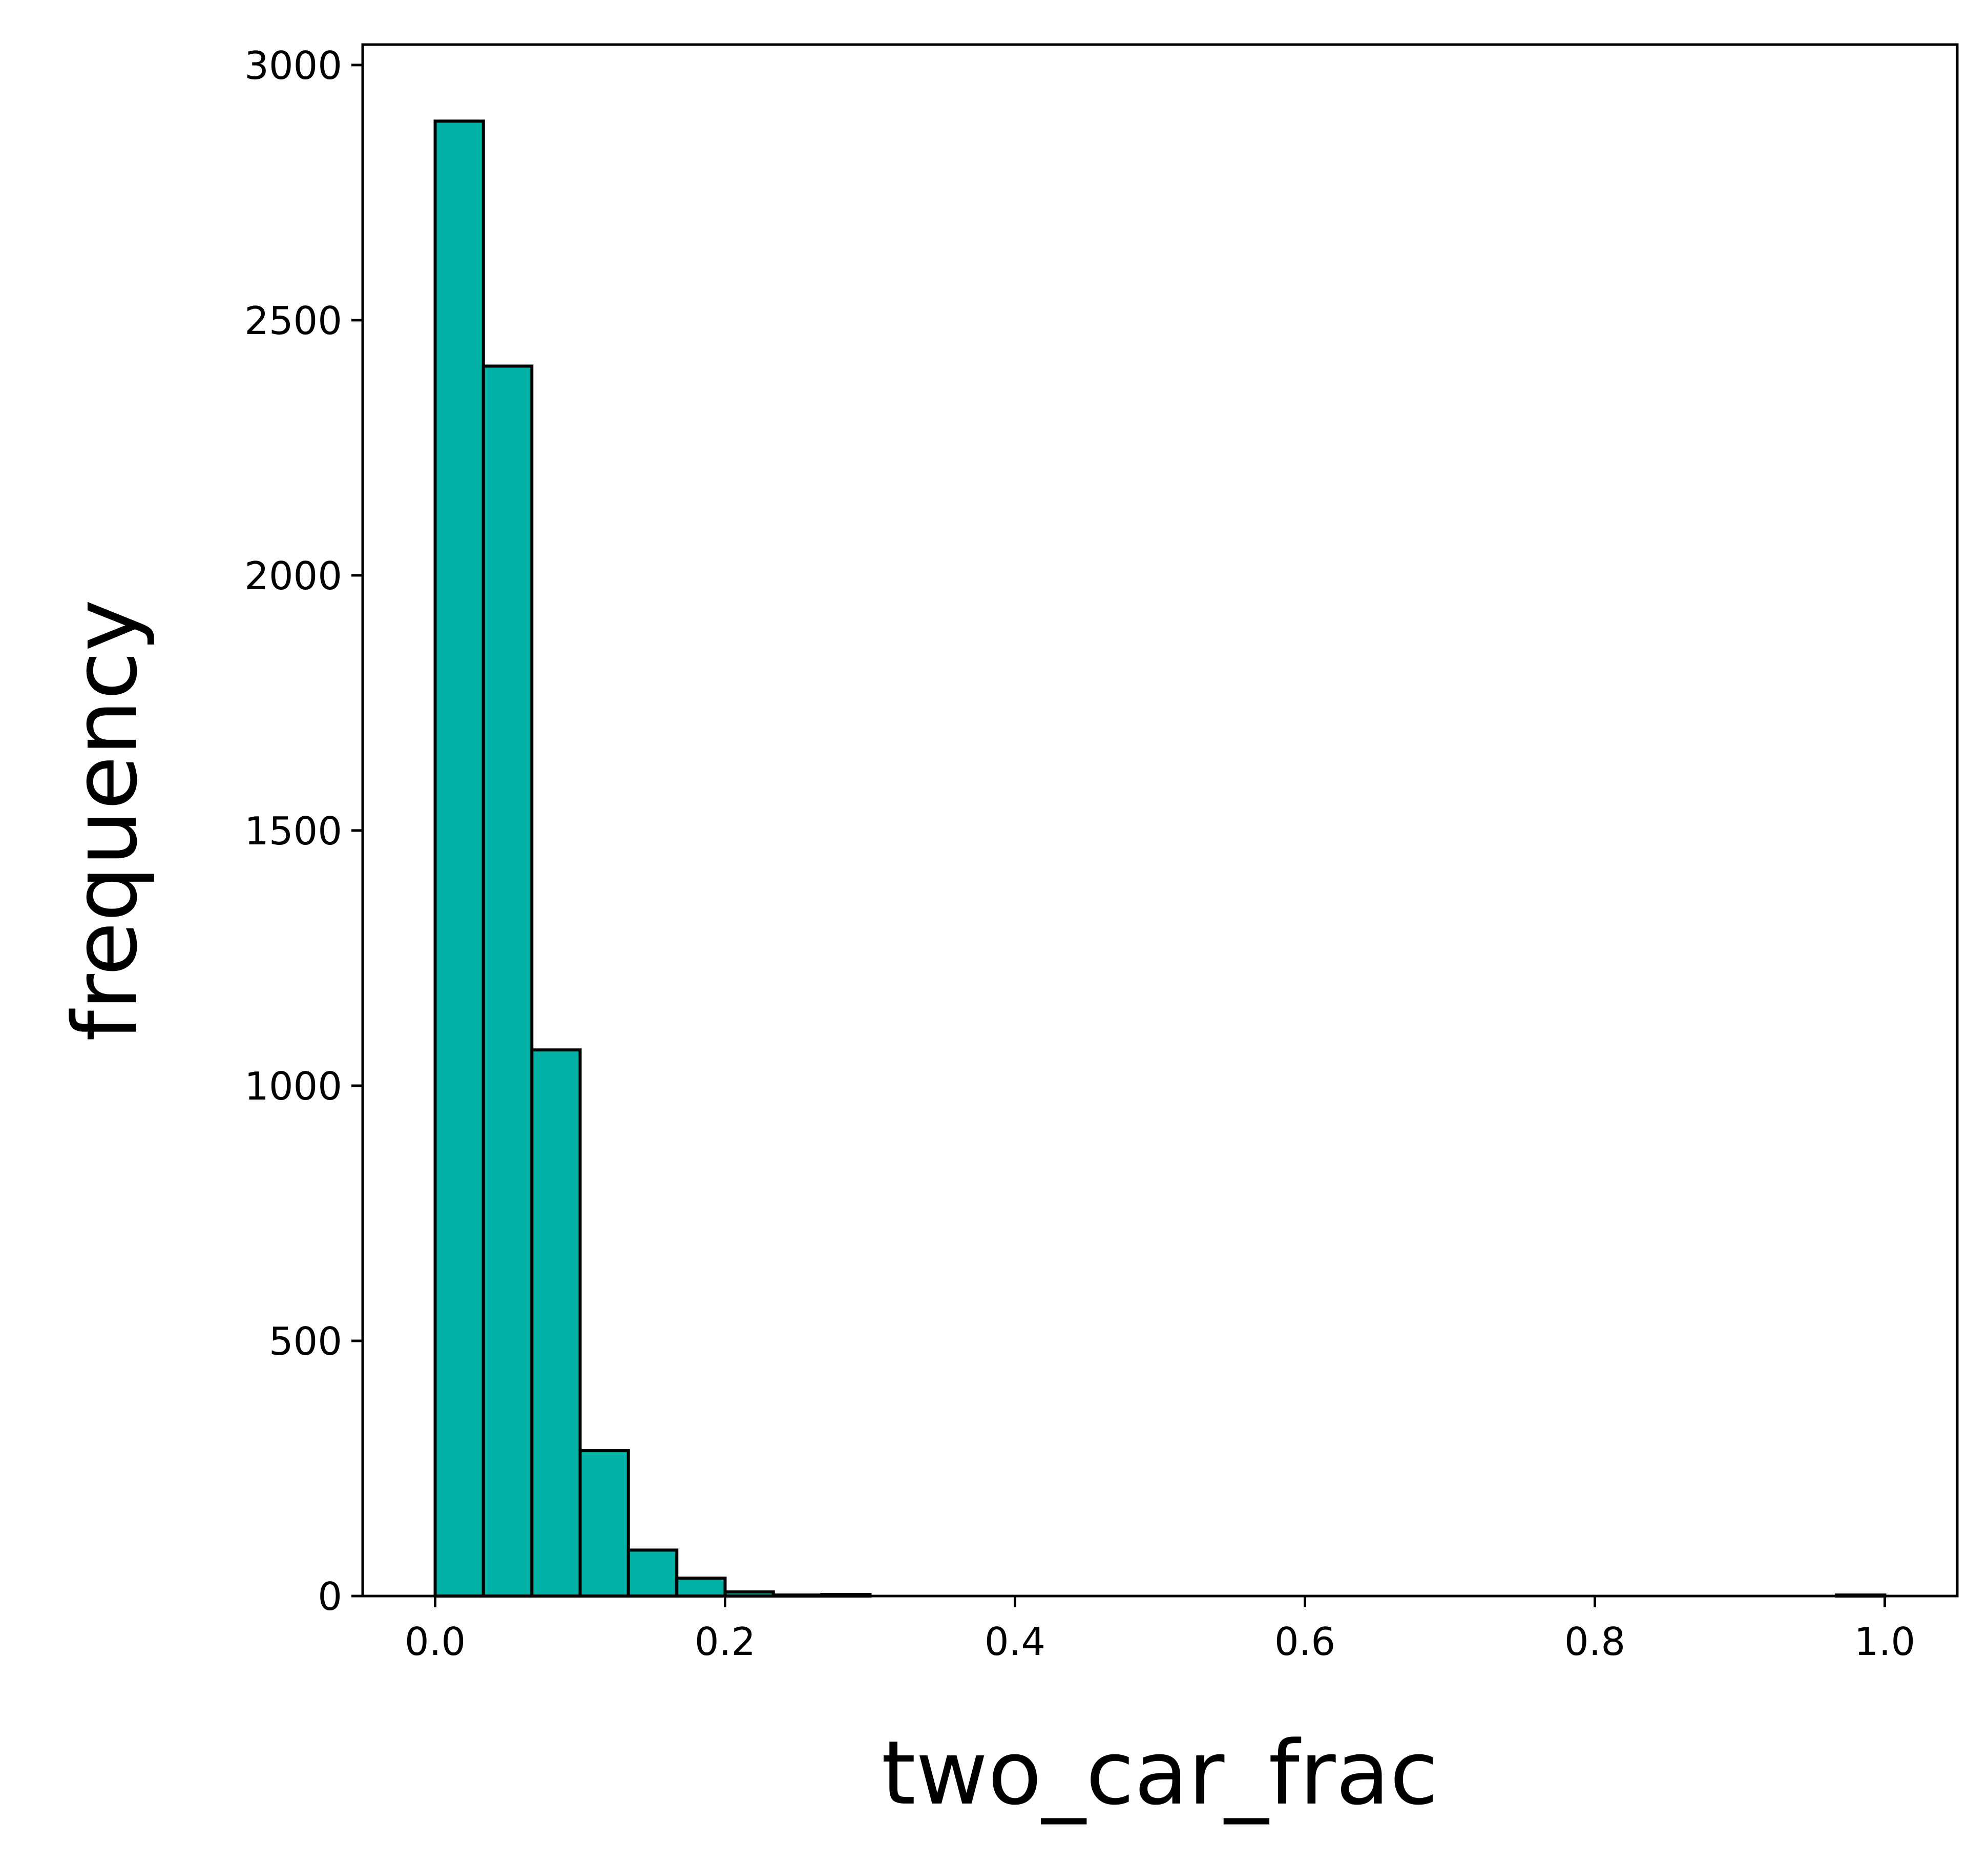 The height and width of the screenshot is (1864, 1988). Describe the element at coordinates (330, 1596) in the screenshot. I see `y-tick-label: 0` at that location.